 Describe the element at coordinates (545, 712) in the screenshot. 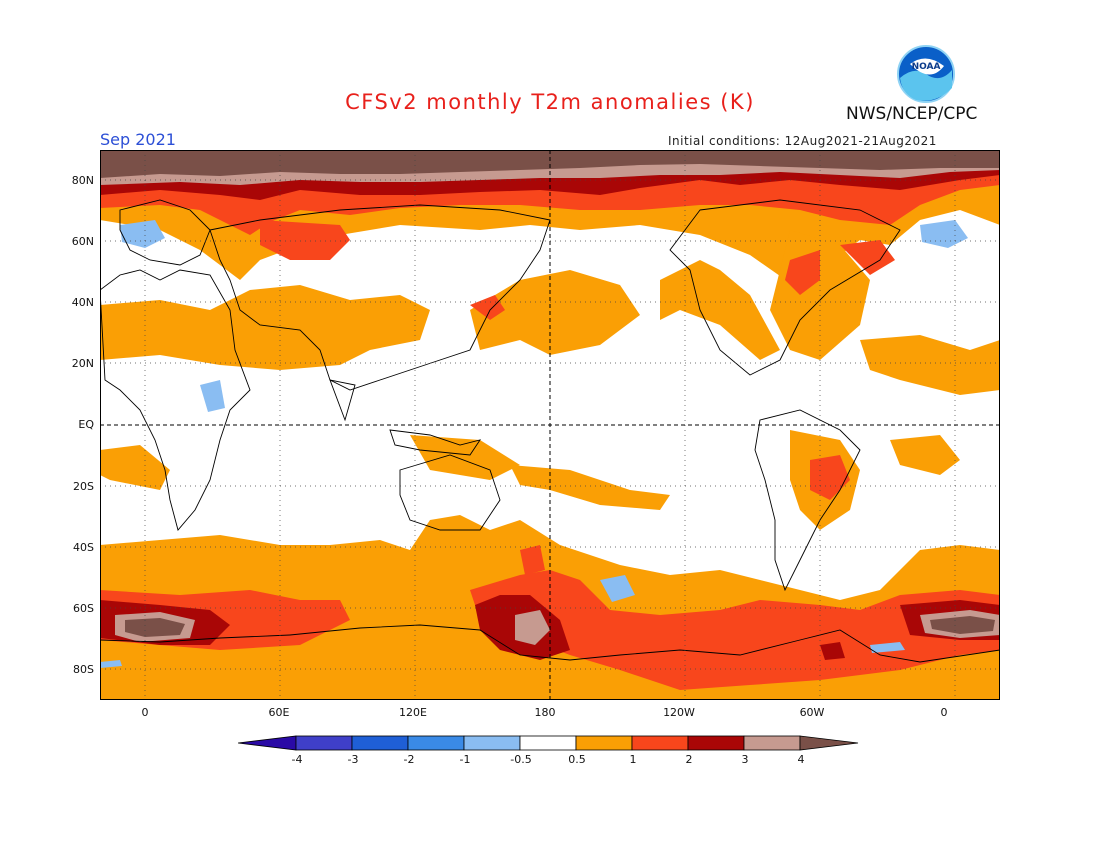

I see `lon-label: 180` at that location.